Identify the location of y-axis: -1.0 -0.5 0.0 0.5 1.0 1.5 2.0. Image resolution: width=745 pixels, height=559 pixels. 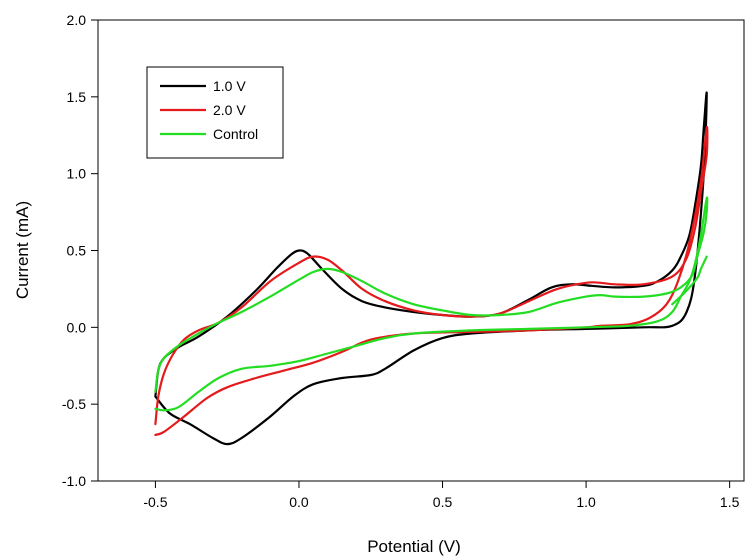
(80, 250).